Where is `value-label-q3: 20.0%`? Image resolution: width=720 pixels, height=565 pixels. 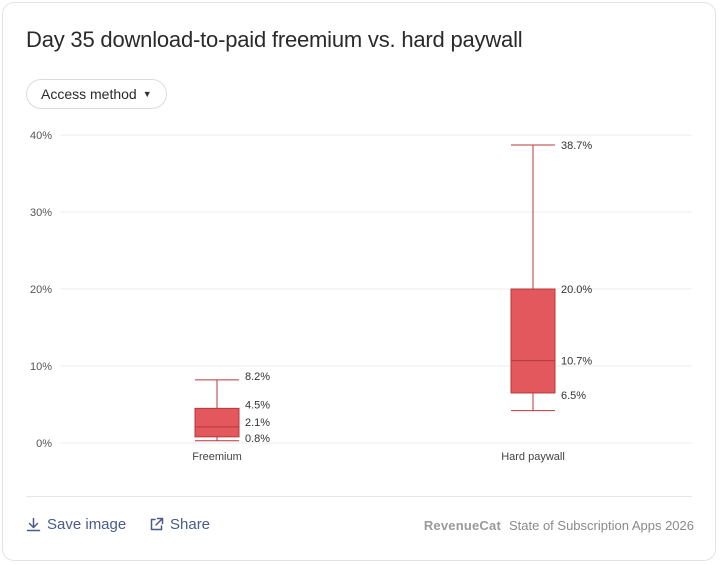 value-label-q3: 20.0% is located at coordinates (576, 290).